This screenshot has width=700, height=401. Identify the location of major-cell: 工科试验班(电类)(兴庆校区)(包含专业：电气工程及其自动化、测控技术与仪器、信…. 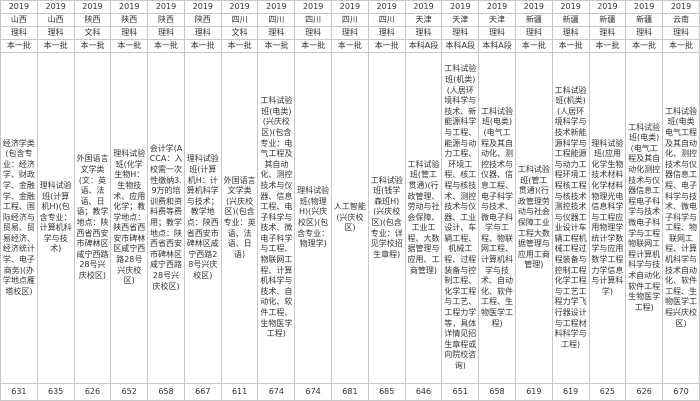
(276, 218).